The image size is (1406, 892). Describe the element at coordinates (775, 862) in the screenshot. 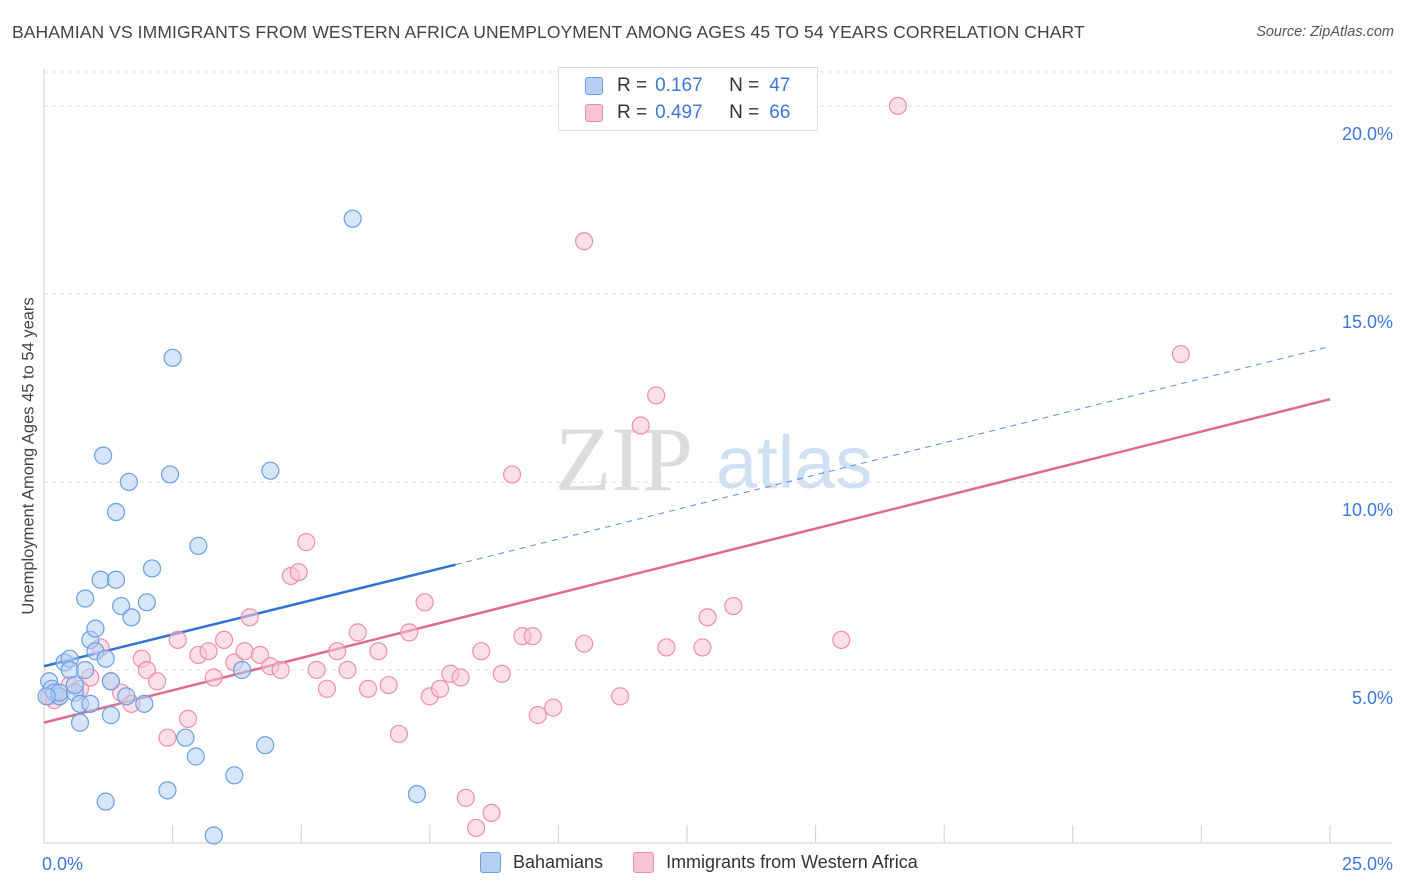

I see `legend-item-immigrants: Immigrants from Western Africa` at that location.